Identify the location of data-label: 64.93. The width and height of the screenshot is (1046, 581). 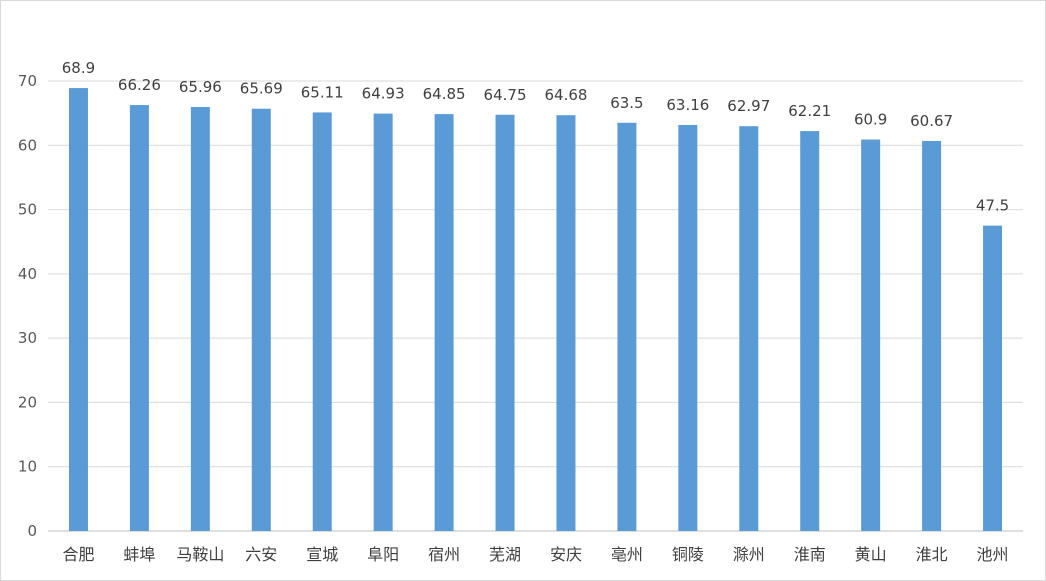
(383, 94).